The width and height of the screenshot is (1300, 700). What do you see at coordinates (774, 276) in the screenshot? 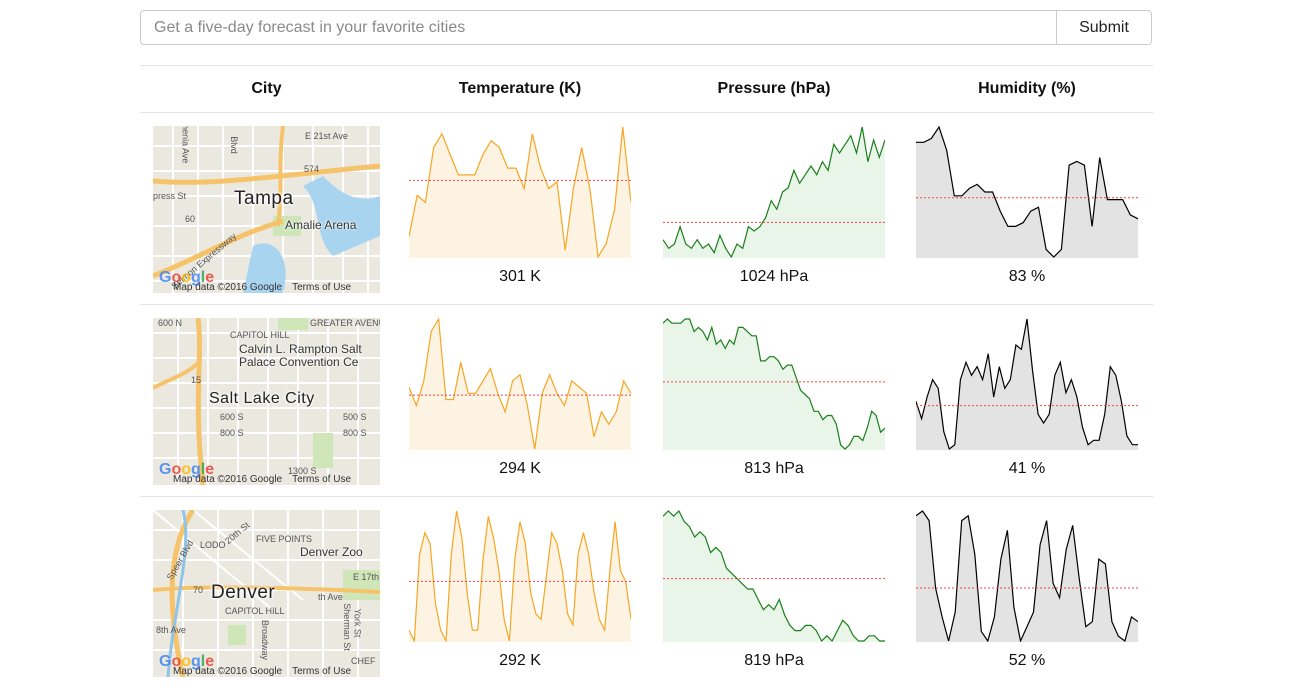
I see `pressure-value: 1024 hPa` at bounding box center [774, 276].